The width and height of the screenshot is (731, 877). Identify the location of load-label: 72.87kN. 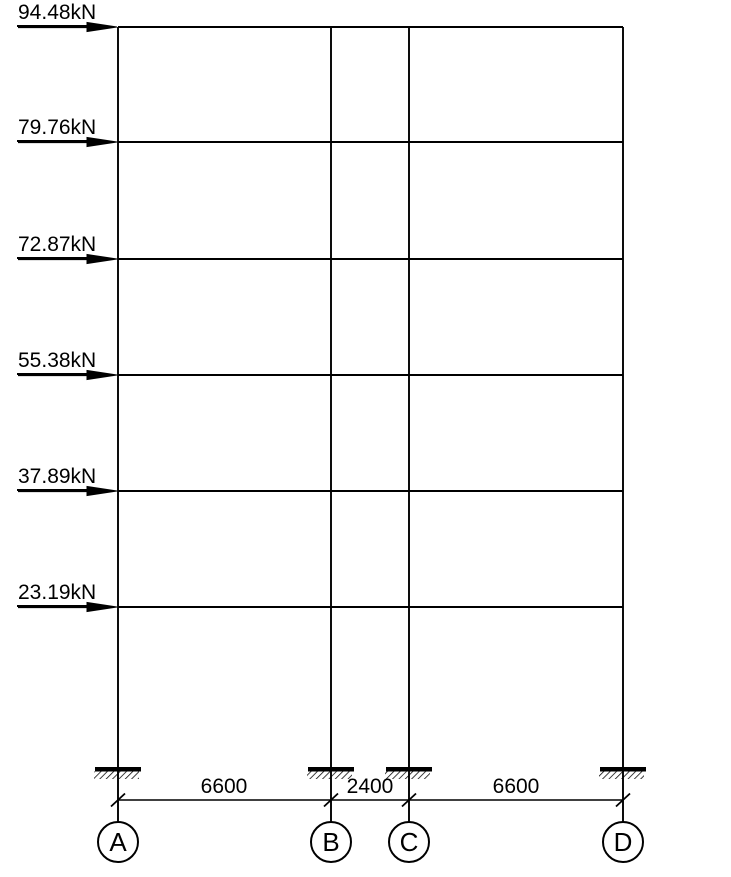
(58, 246).